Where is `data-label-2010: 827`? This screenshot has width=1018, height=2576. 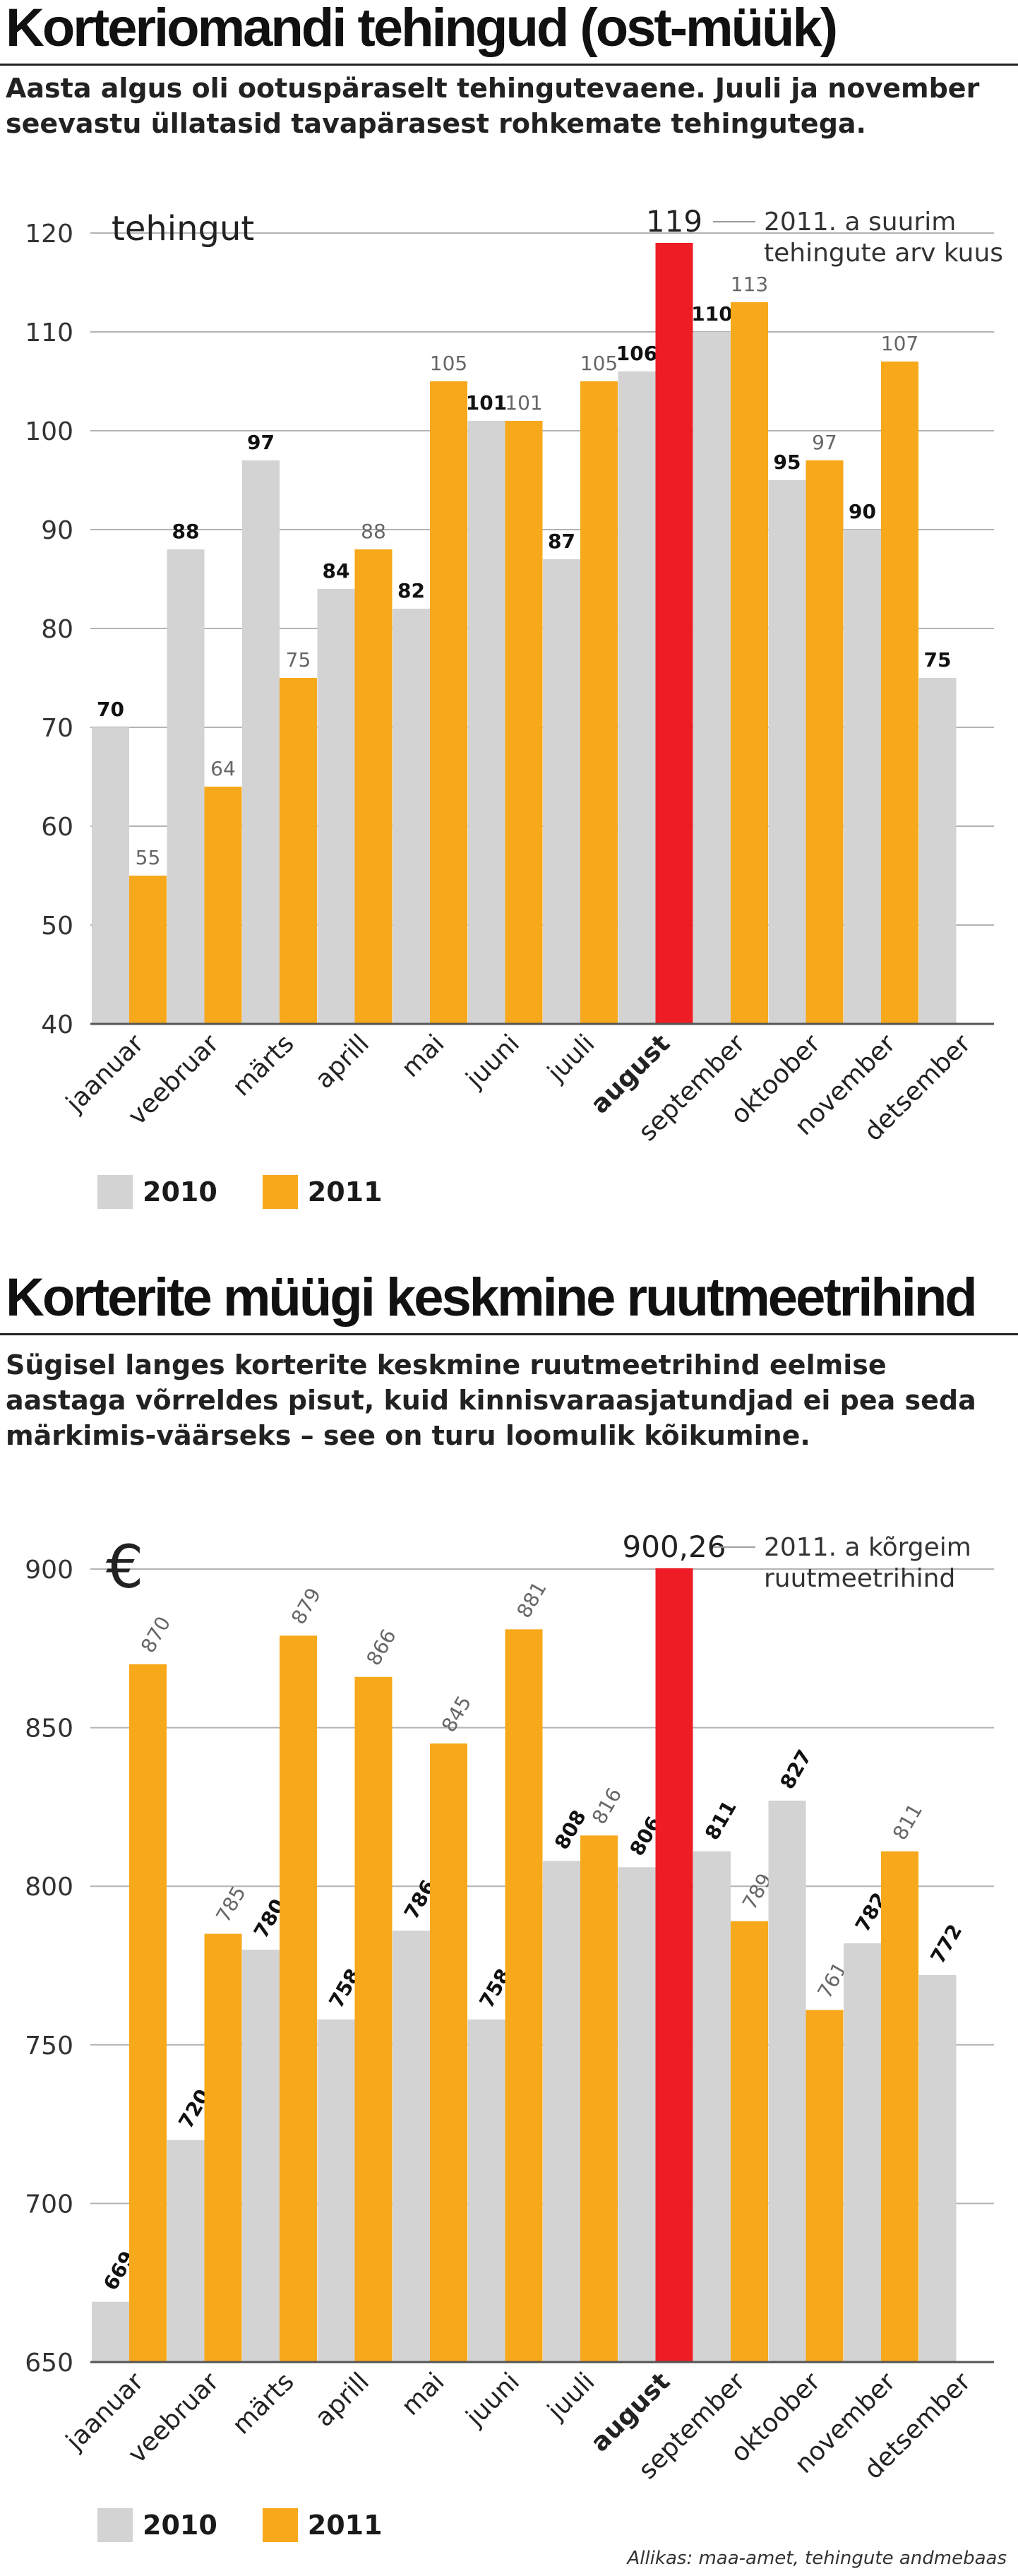
data-label-2010: 827 is located at coordinates (795, 1769).